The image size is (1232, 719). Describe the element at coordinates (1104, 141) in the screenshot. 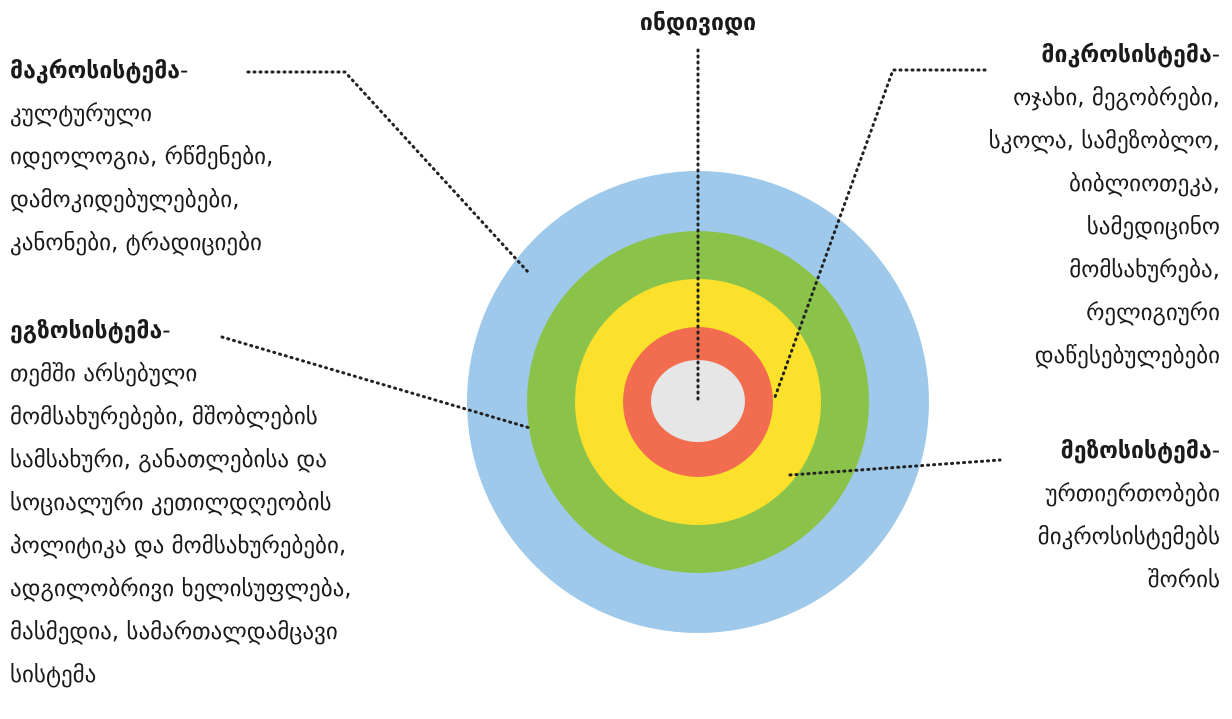

I see `system-description: სკოლა, სამეზობლო,` at that location.